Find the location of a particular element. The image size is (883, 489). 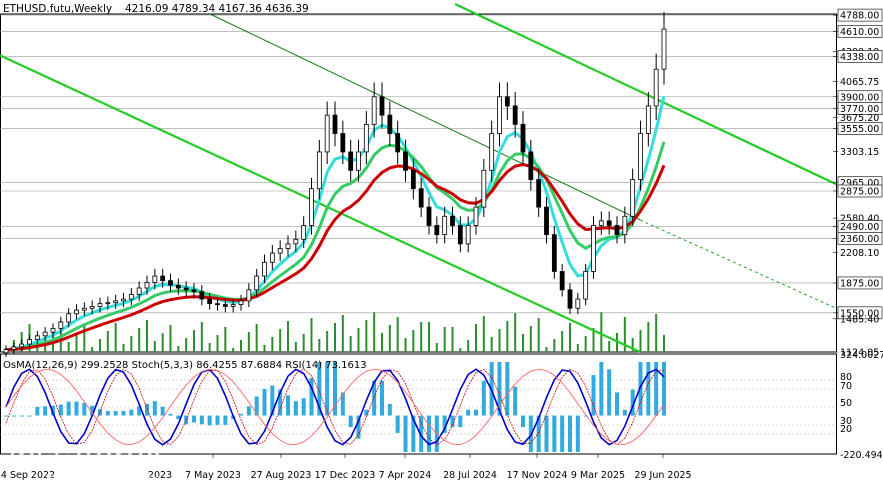

x-tick-label: 17 Dec 2023 is located at coordinates (345, 475).